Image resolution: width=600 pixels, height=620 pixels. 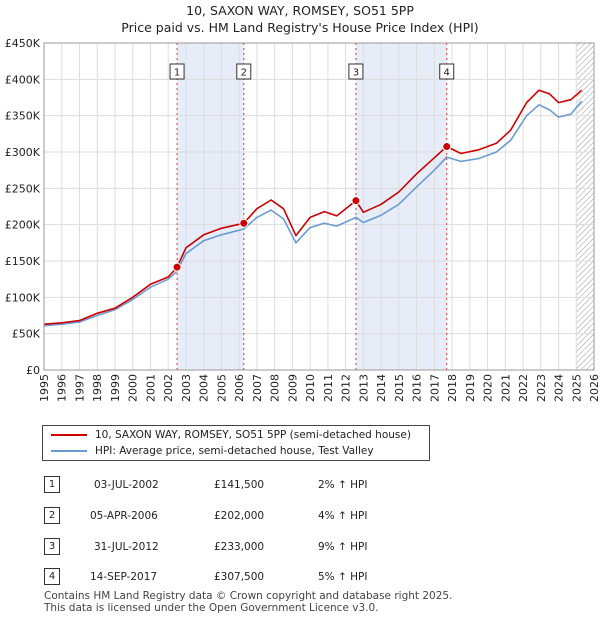 I want to click on x-tick-label: 2001, so click(x=150, y=388).